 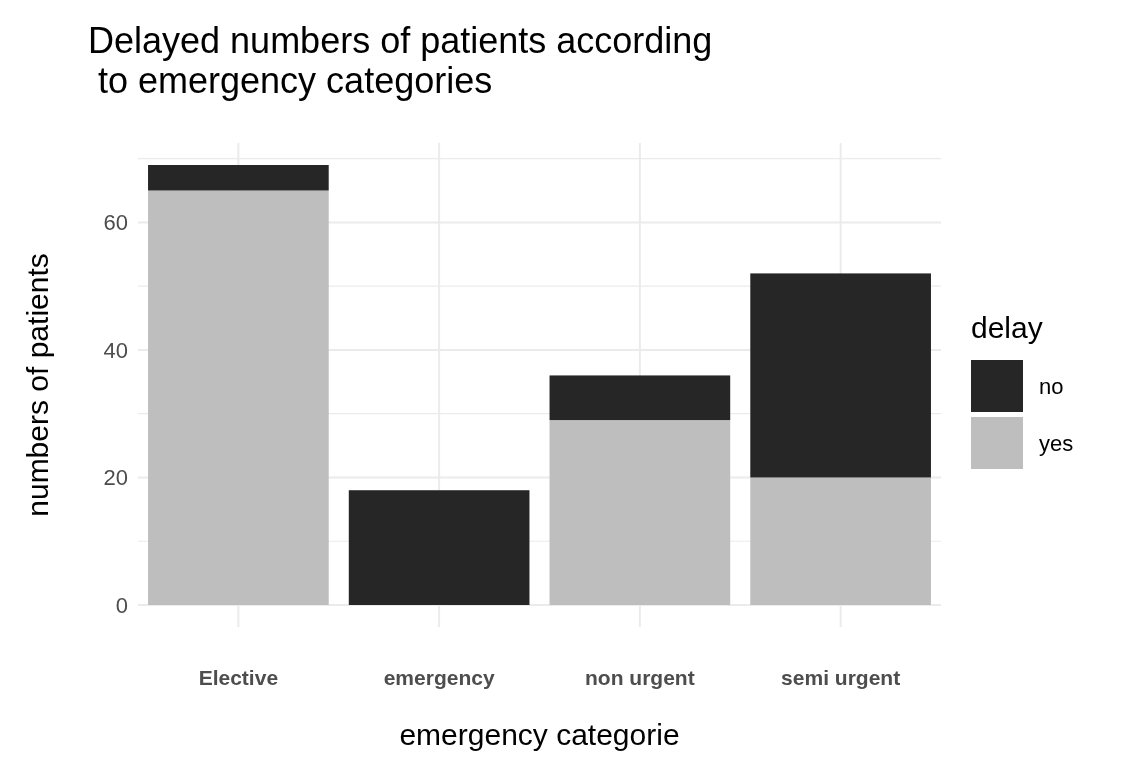 I want to click on x-axis-title: emergency categorie, so click(x=539, y=734).